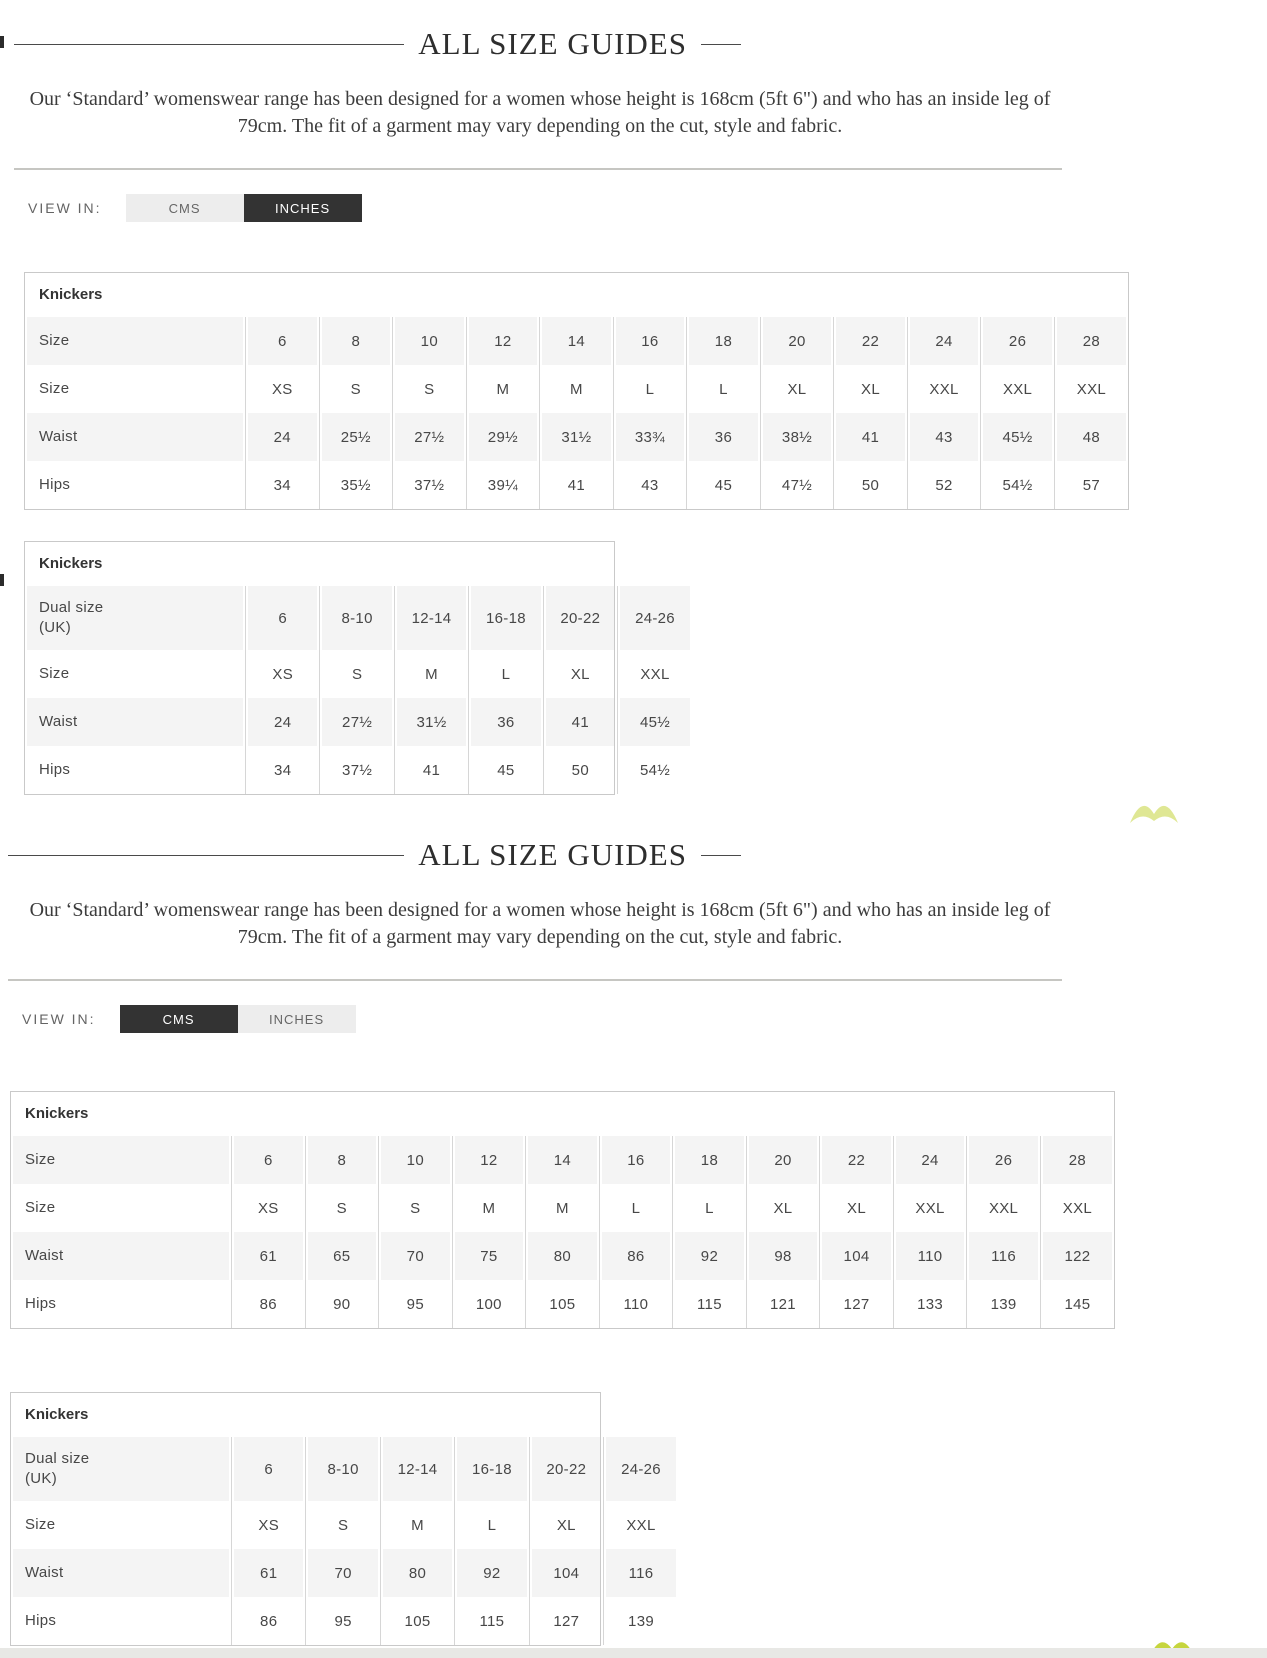 The height and width of the screenshot is (1658, 1267). Describe the element at coordinates (429, 485) in the screenshot. I see `cell-value: 37½` at that location.